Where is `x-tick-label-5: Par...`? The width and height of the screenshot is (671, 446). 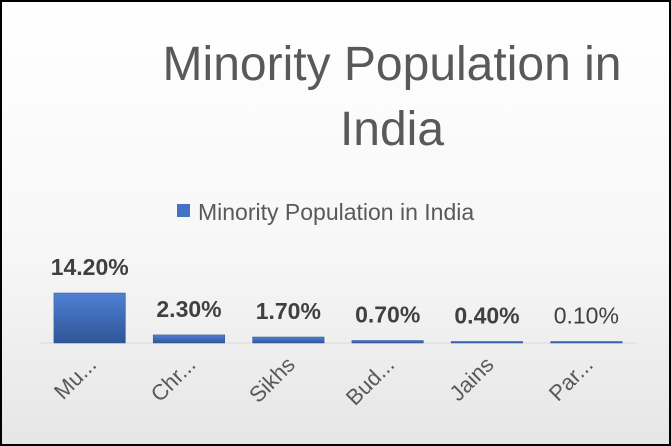 x-tick-label-5: Par... is located at coordinates (571, 379).